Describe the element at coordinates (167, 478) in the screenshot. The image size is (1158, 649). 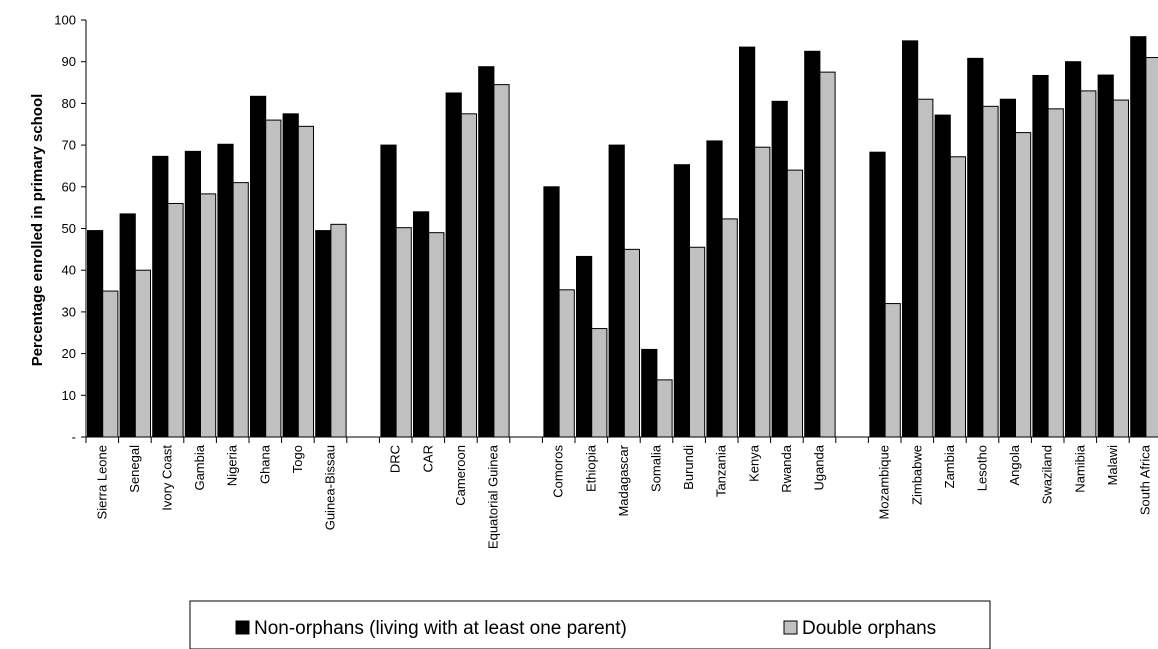
I see `x-tick-label: Ivory Coast` at that location.